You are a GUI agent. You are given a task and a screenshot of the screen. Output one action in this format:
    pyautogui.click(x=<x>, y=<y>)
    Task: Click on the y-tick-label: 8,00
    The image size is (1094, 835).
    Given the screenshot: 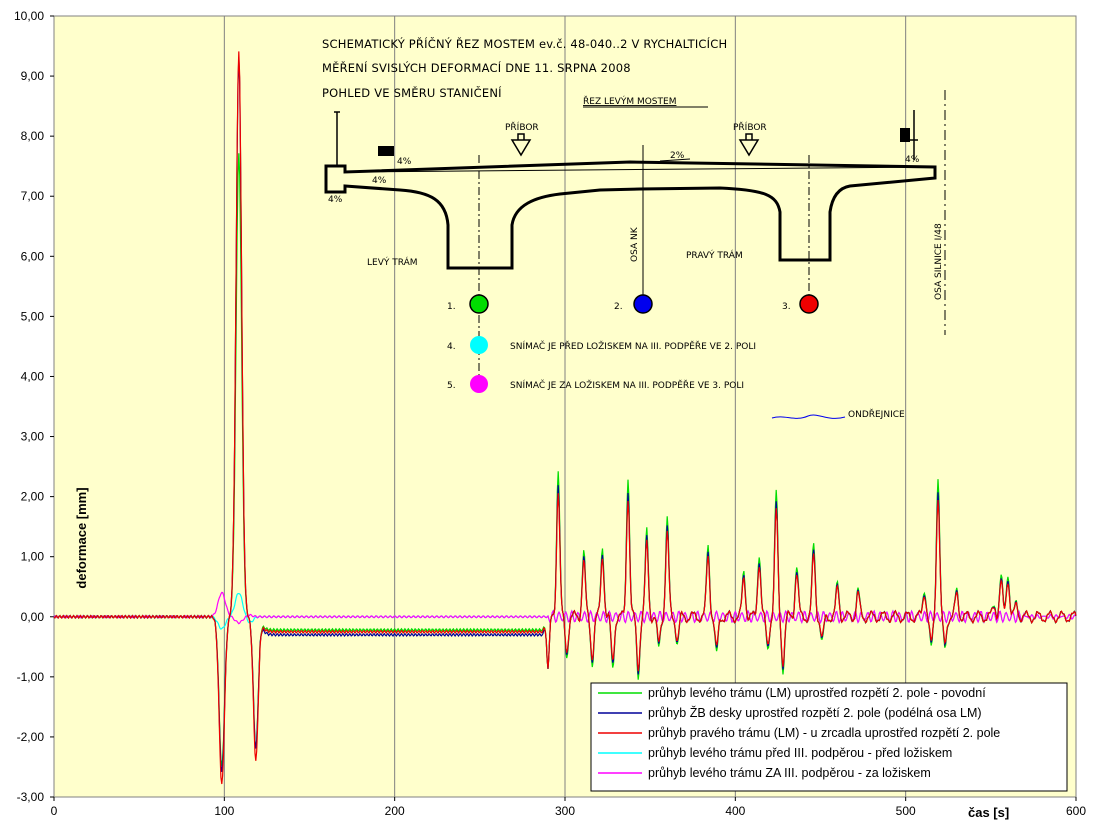 What is the action you would take?
    pyautogui.click(x=33, y=136)
    